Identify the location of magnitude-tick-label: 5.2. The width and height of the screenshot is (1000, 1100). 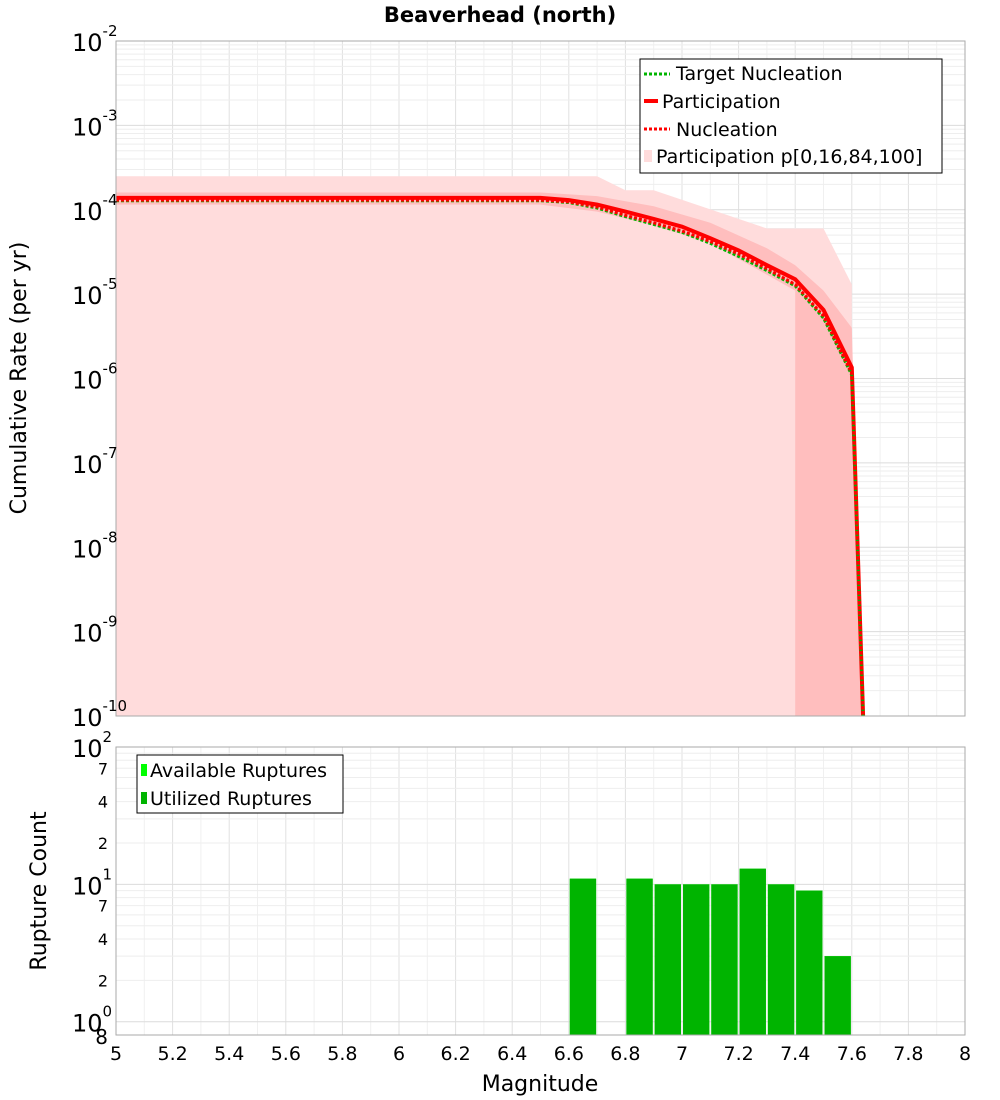
(172, 1054).